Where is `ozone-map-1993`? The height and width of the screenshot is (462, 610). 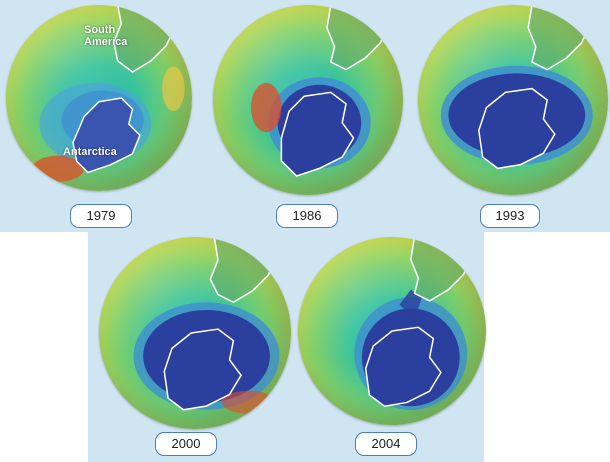
ozone-map-1993 is located at coordinates (524, 87).